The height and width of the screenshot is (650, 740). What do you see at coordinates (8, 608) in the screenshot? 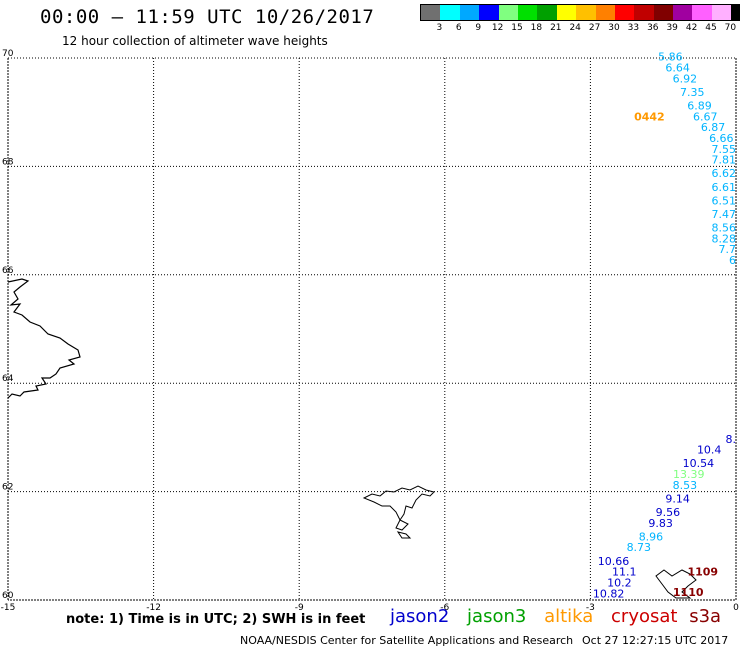
I see `lon-tick-label: -15` at bounding box center [8, 608].